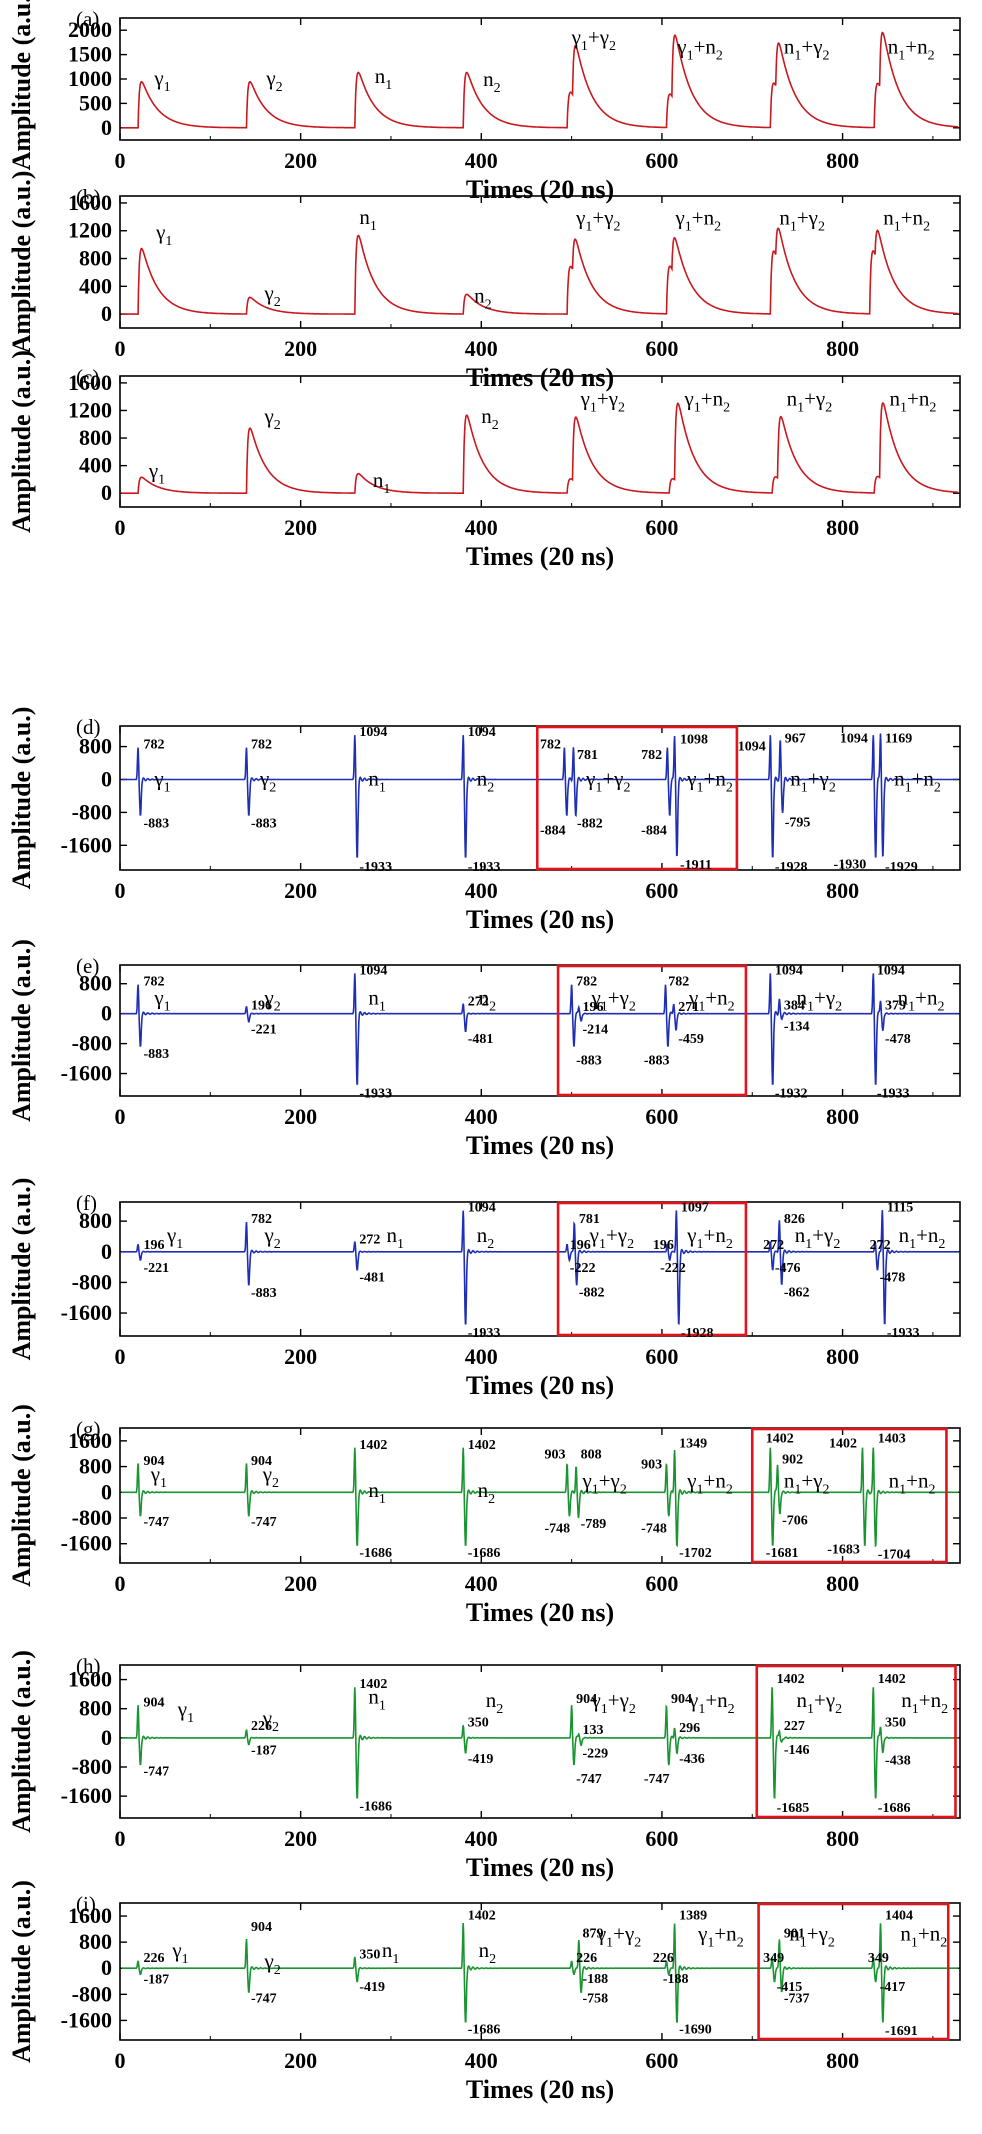 The image size is (982, 2134). Describe the element at coordinates (88, 1666) in the screenshot. I see `panel-letter: (h)` at that location.